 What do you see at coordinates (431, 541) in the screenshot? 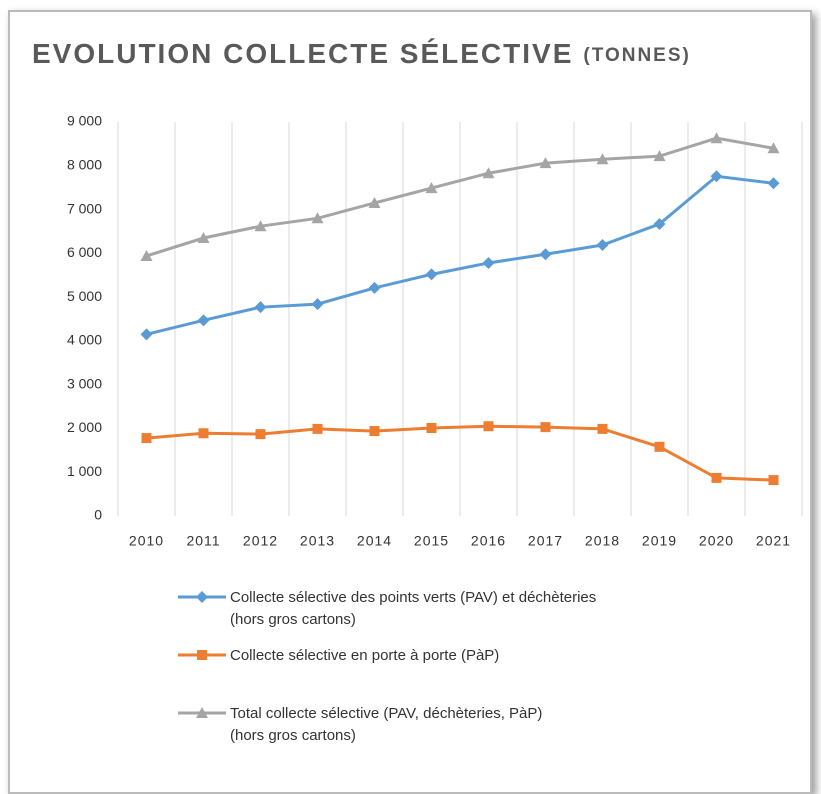
I see `x-tick-label: 2015` at bounding box center [431, 541].